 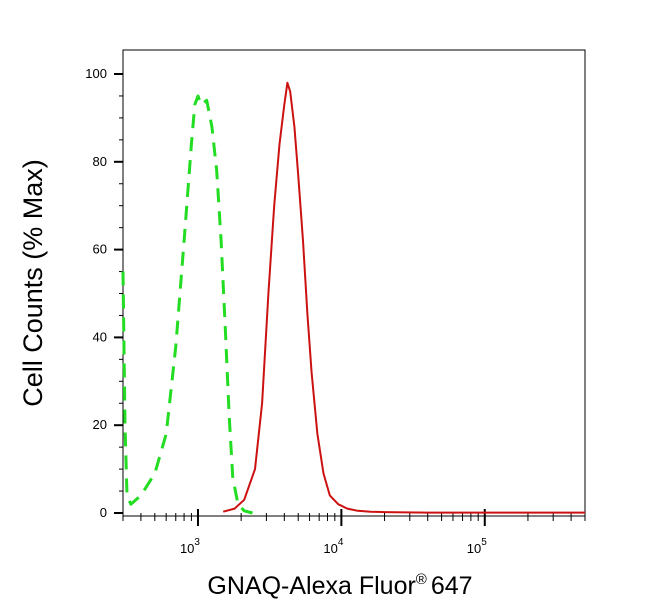 What do you see at coordinates (100, 424) in the screenshot?
I see `y-tick-label: 20` at bounding box center [100, 424].